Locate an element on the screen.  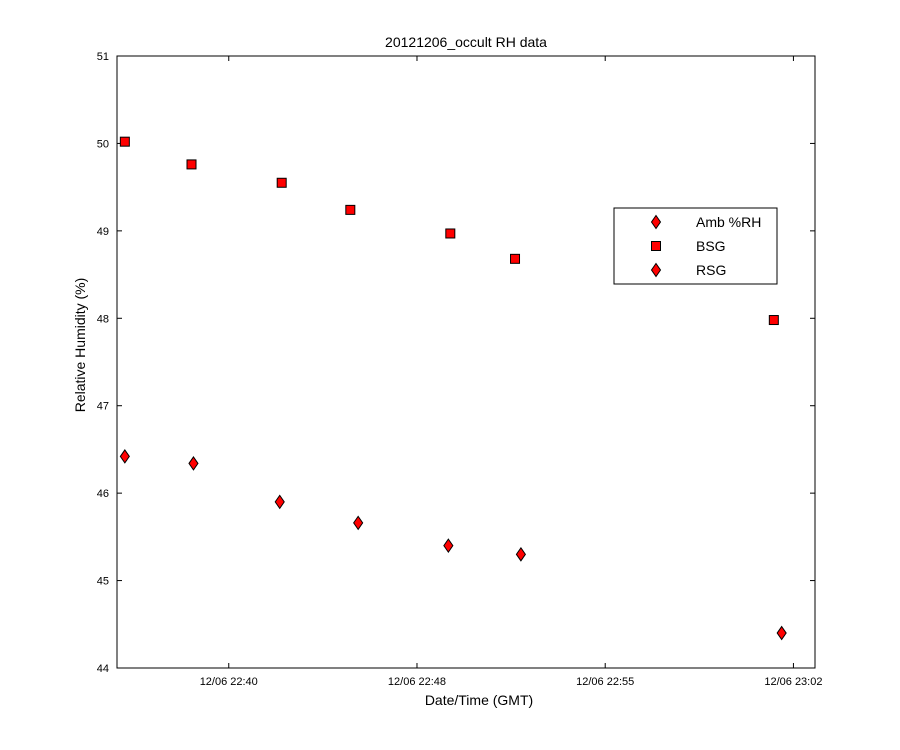
y-tick-label: 45 is located at coordinates (103, 582).